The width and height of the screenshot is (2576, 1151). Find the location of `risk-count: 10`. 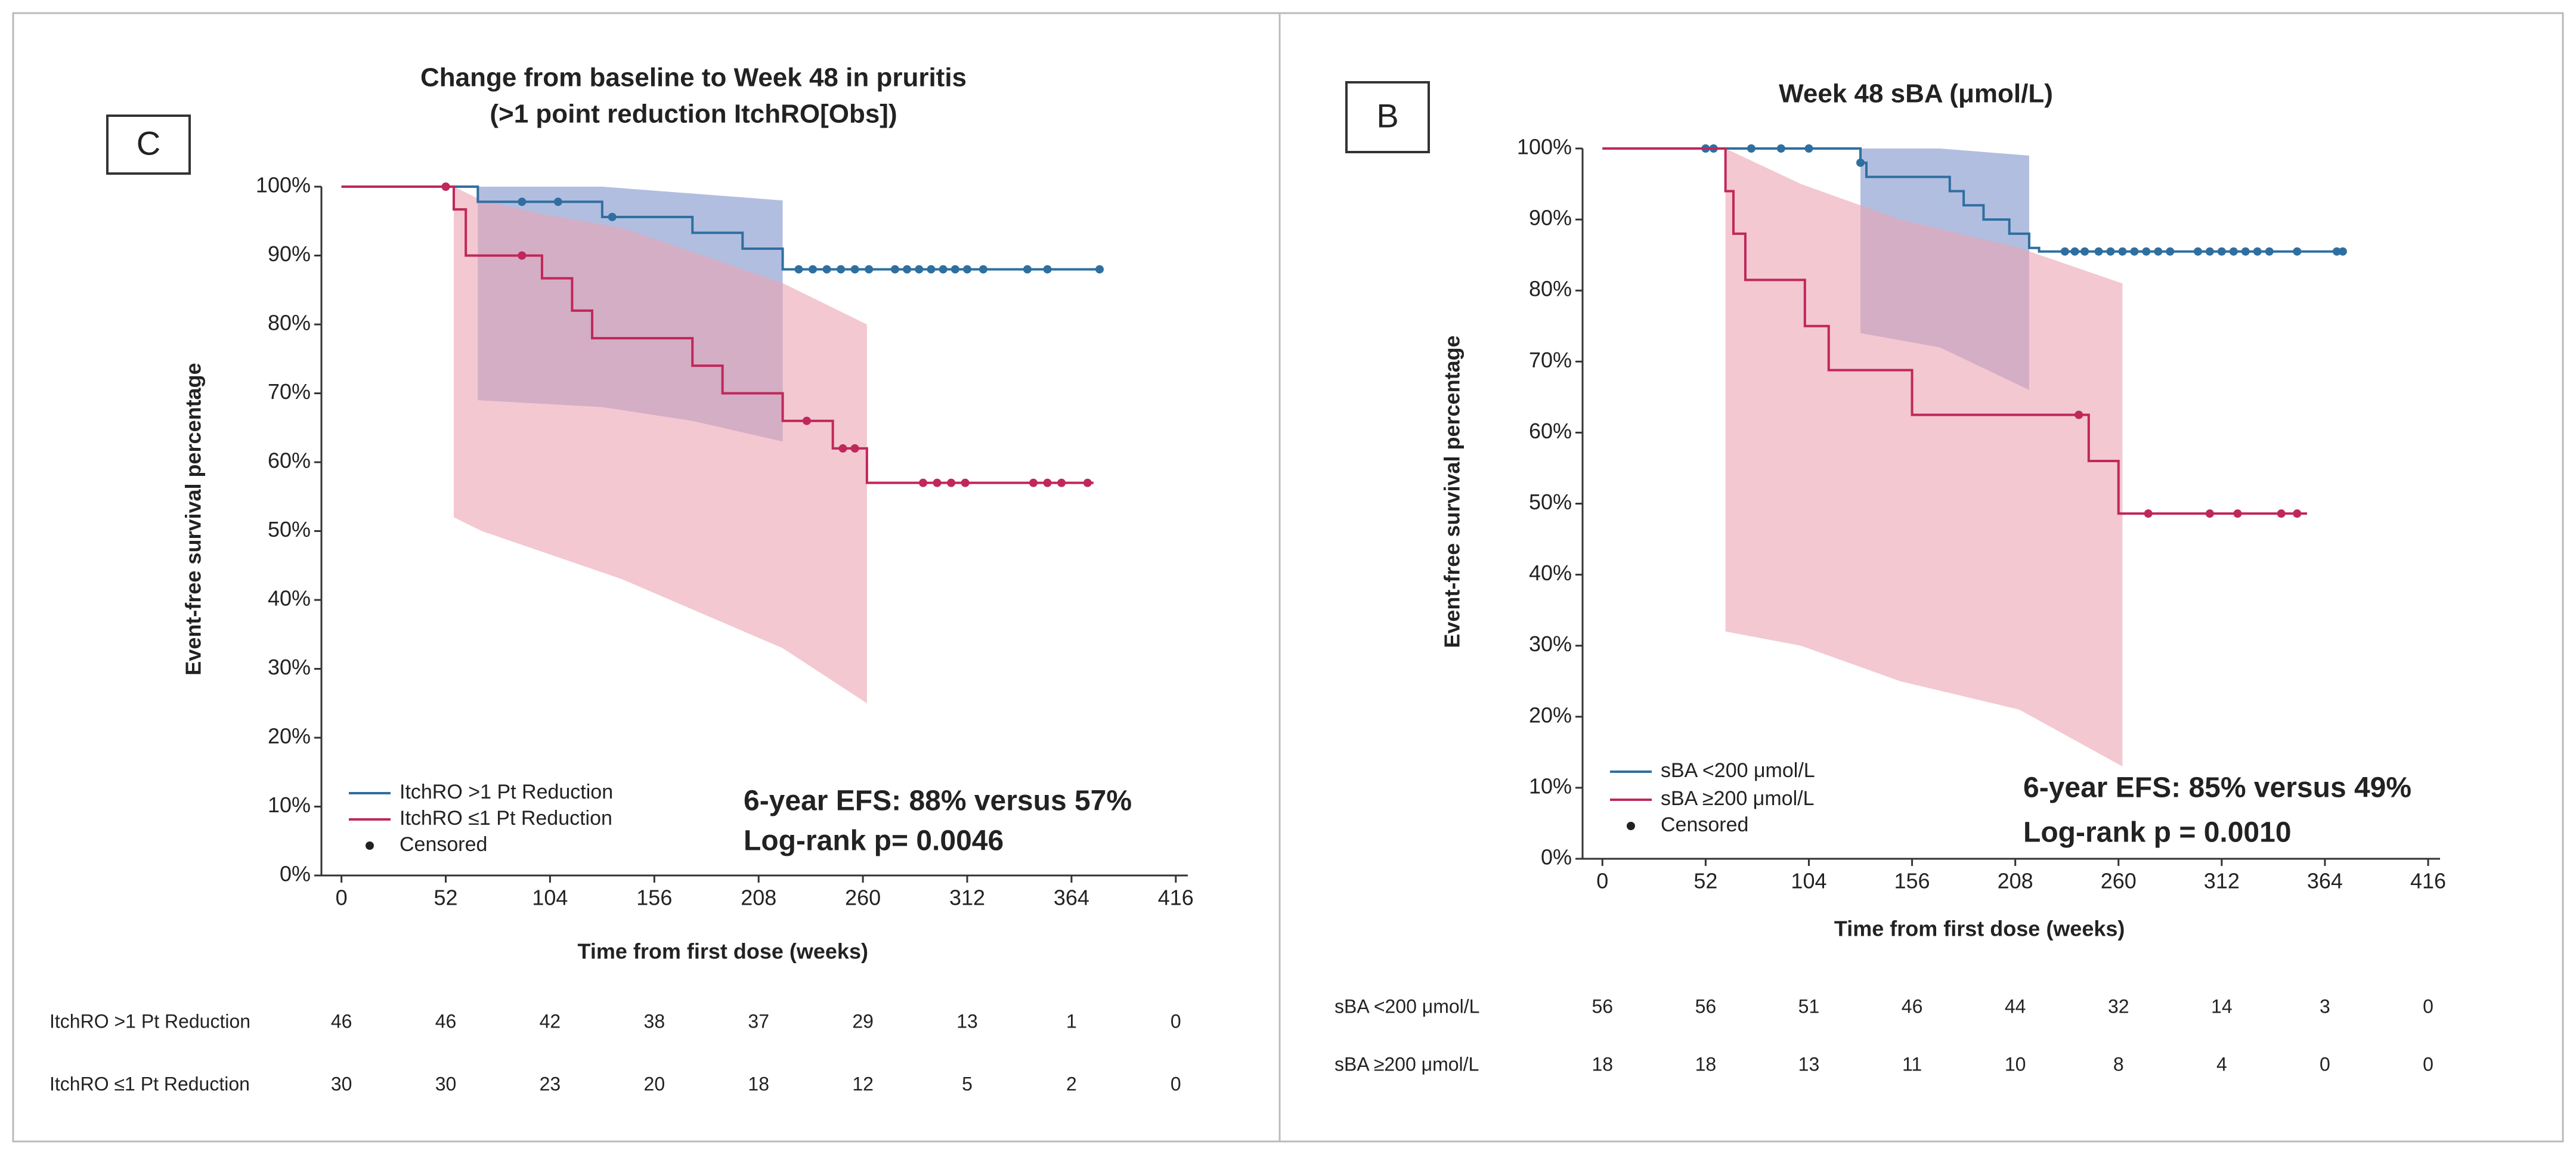

risk-count: 10 is located at coordinates (2015, 1064).